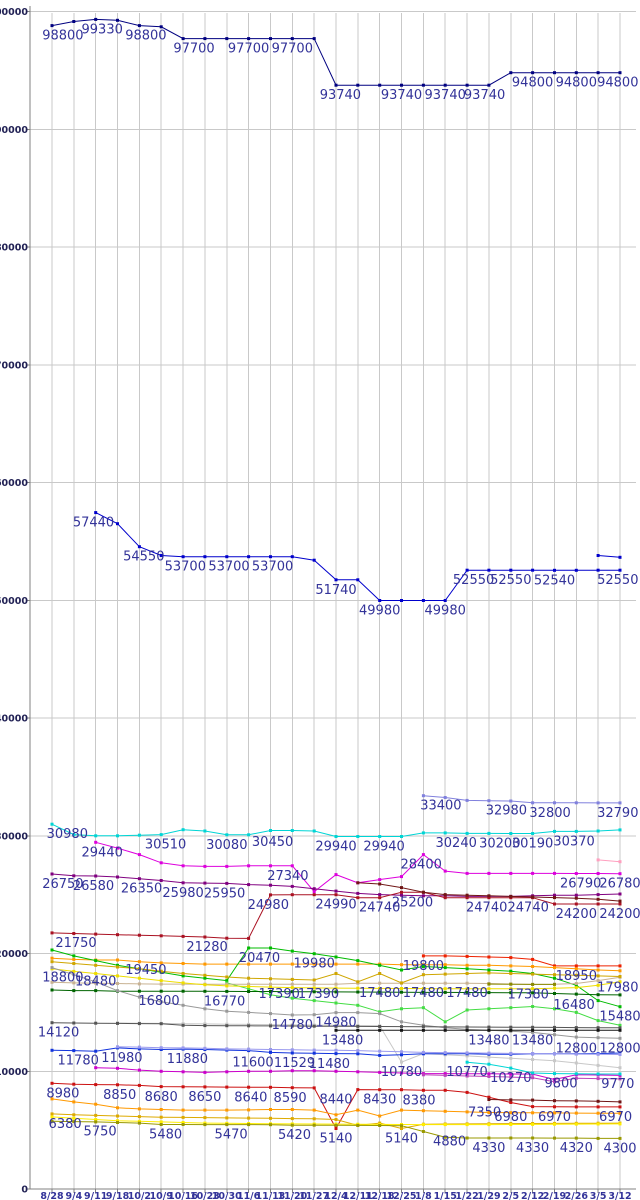 Image resolution: width=640 pixels, height=1200 pixels. Describe the element at coordinates (467, 873) in the screenshot. I see `series-magenta-marker` at that location.